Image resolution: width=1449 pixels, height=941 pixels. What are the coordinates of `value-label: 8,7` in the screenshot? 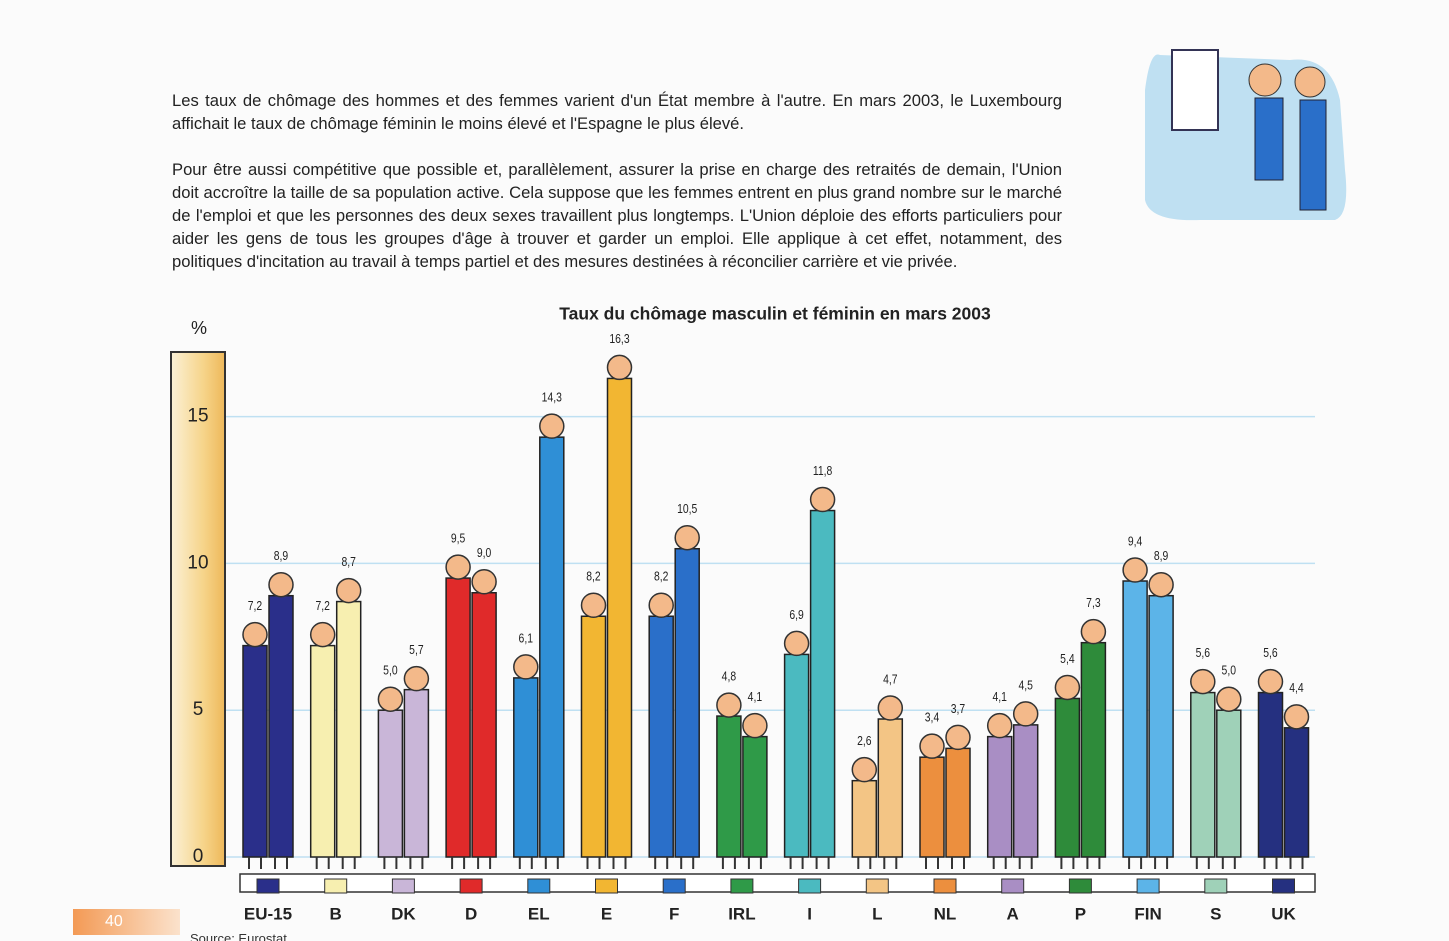 It's located at (348, 562).